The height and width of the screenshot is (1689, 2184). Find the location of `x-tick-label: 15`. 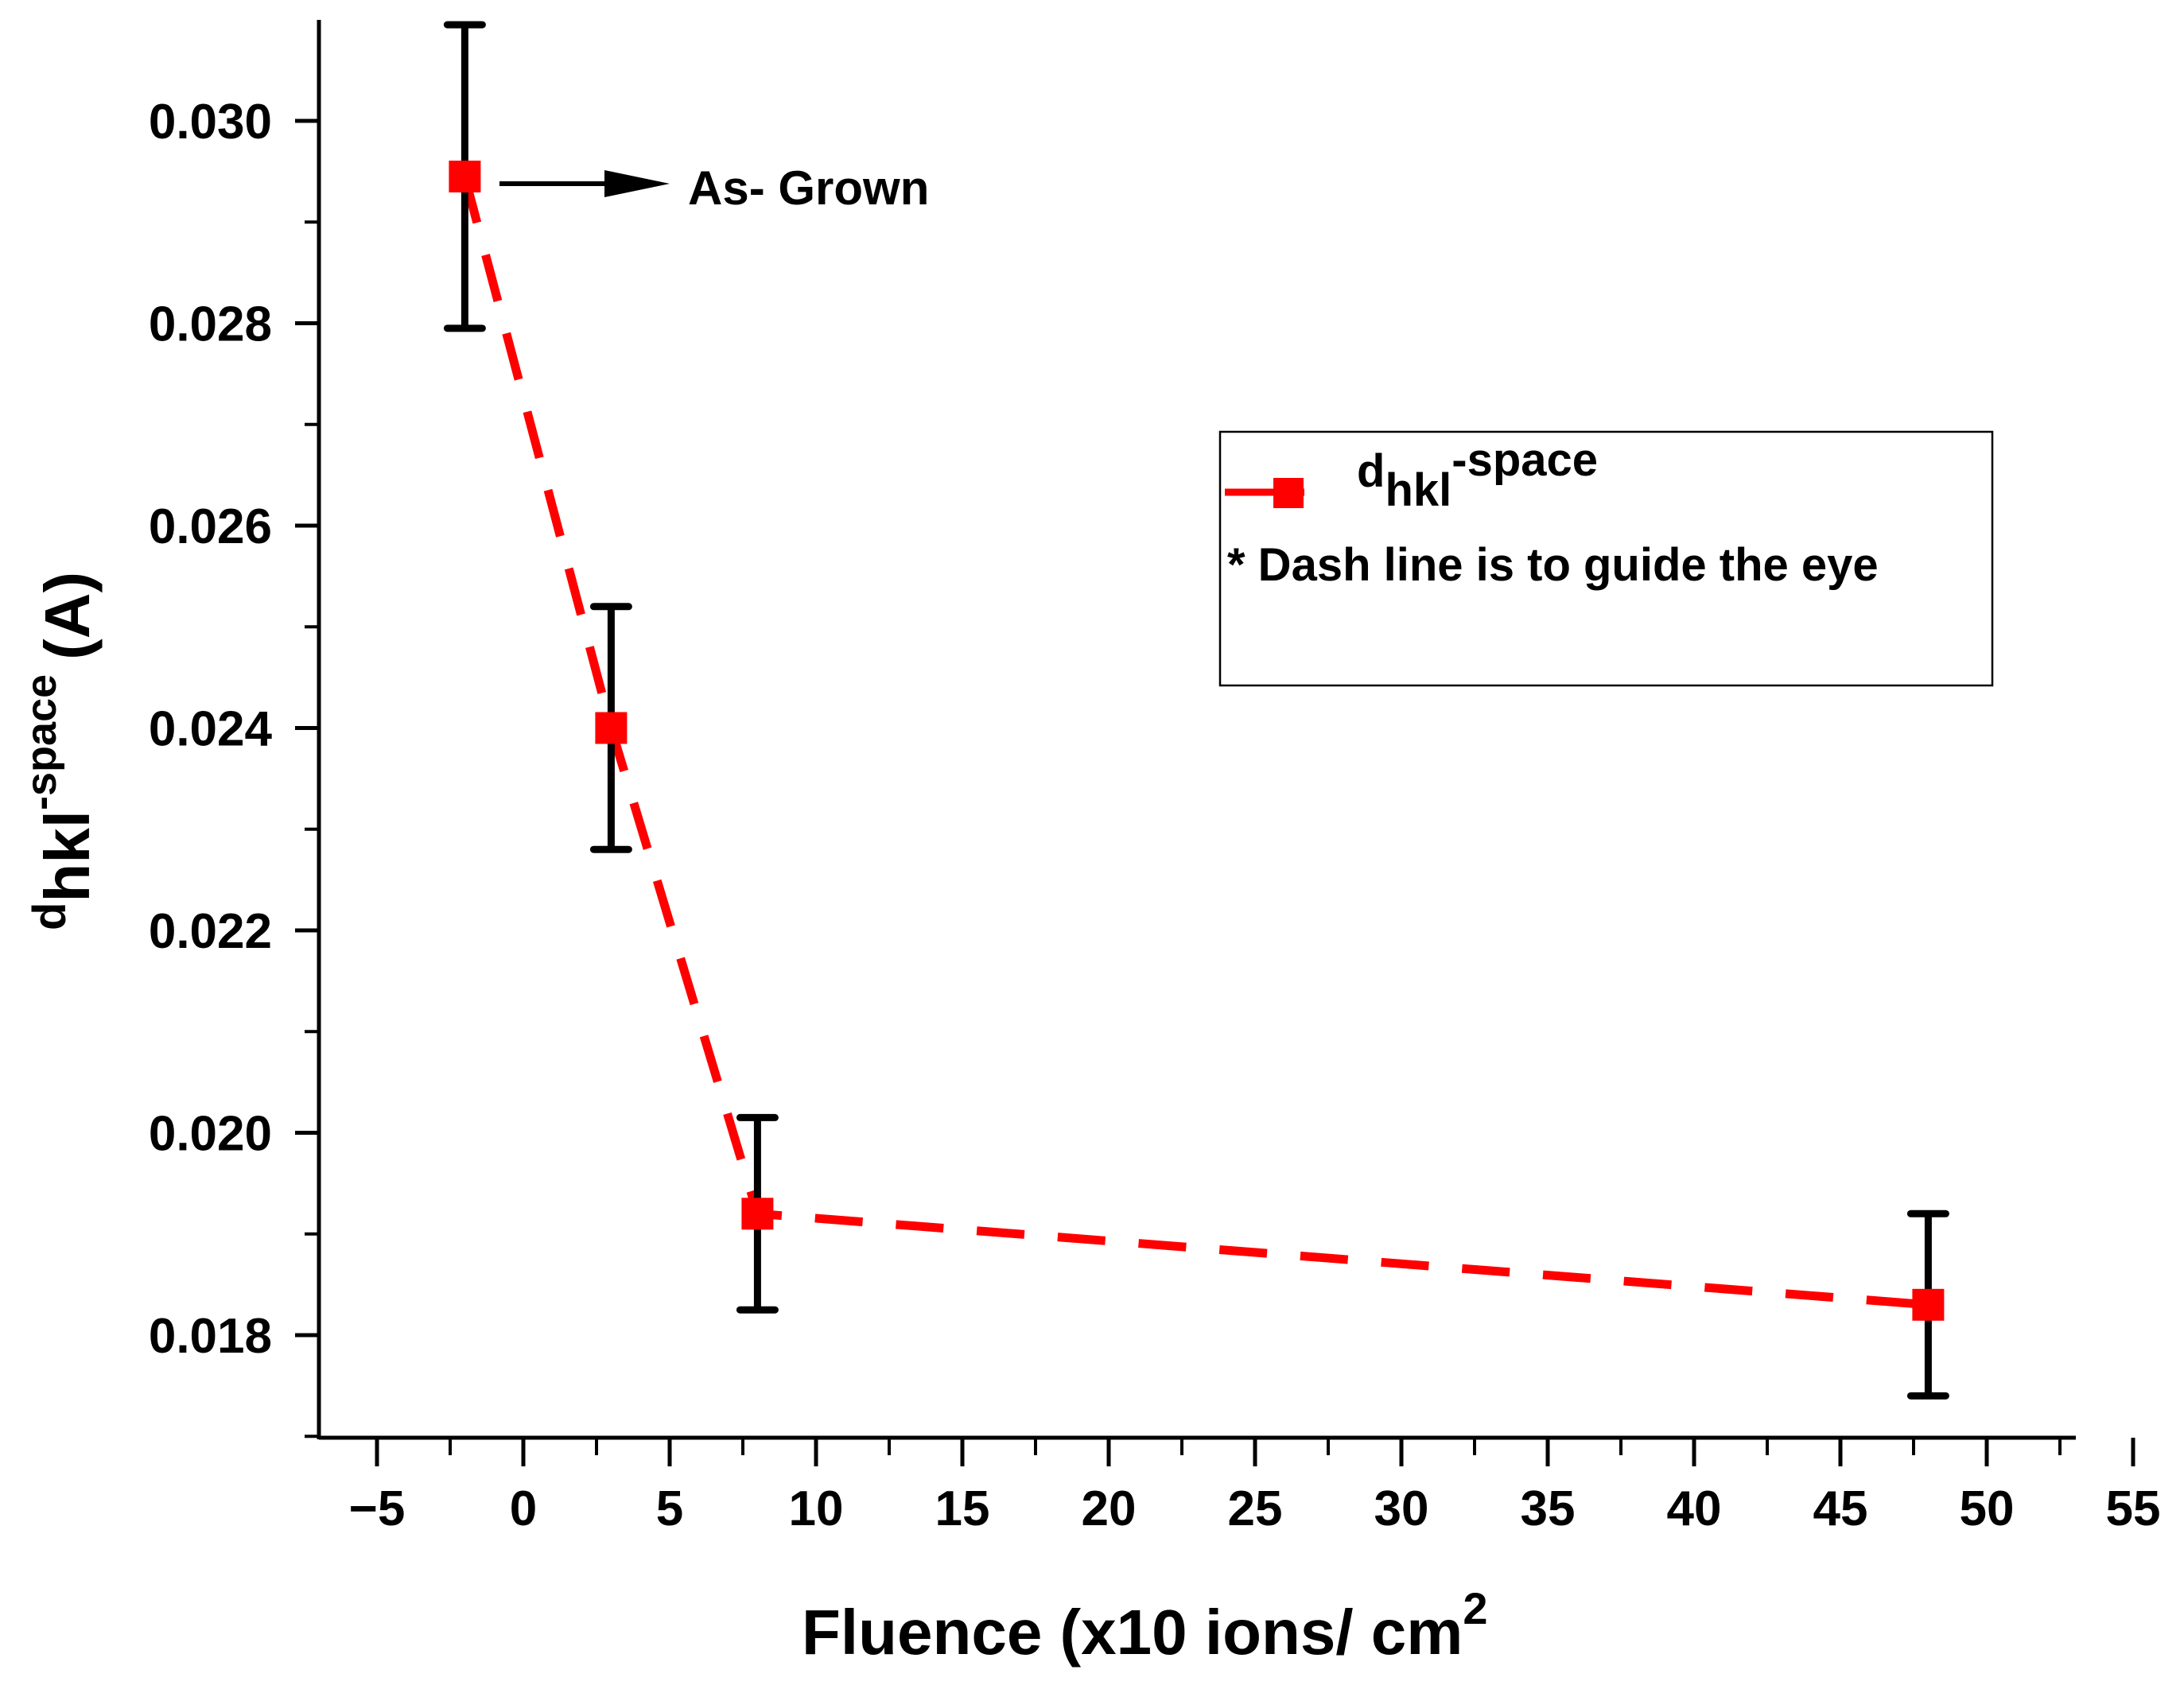

x-tick-label: 15 is located at coordinates (962, 1508).